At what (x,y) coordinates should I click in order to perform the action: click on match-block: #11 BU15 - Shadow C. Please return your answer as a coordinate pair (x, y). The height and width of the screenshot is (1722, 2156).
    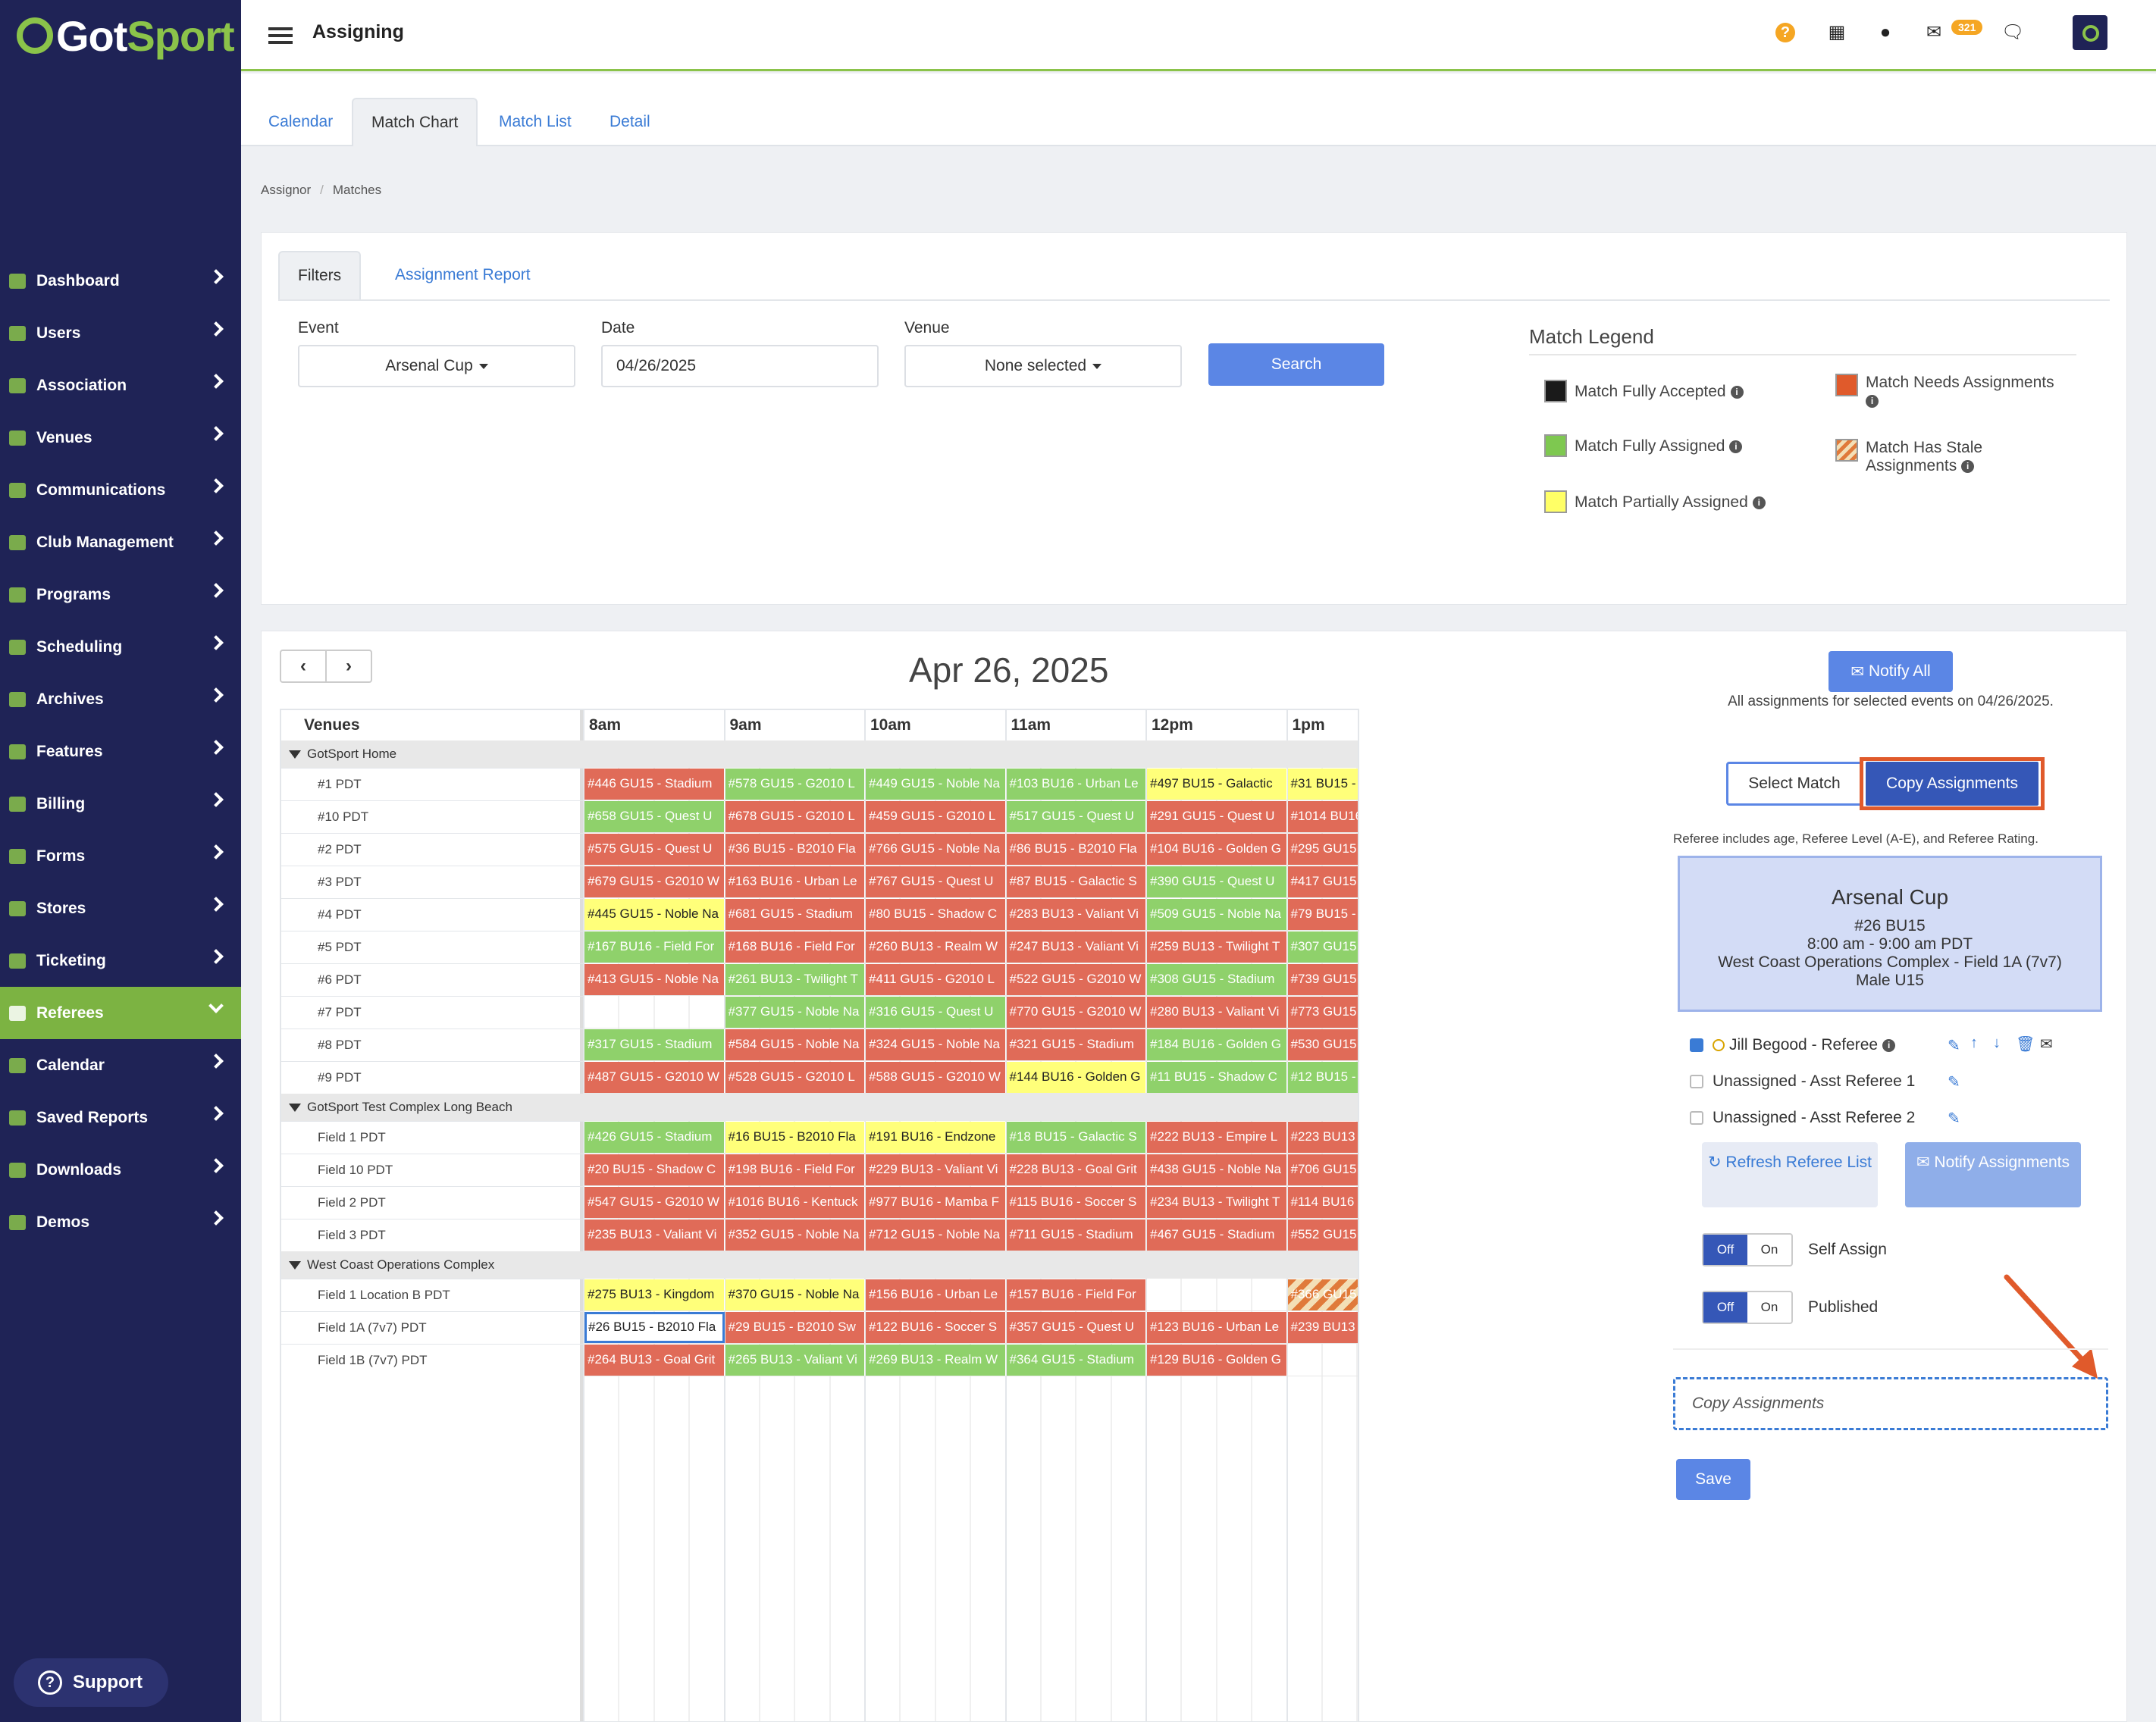
    Looking at the image, I should click on (1217, 1078).